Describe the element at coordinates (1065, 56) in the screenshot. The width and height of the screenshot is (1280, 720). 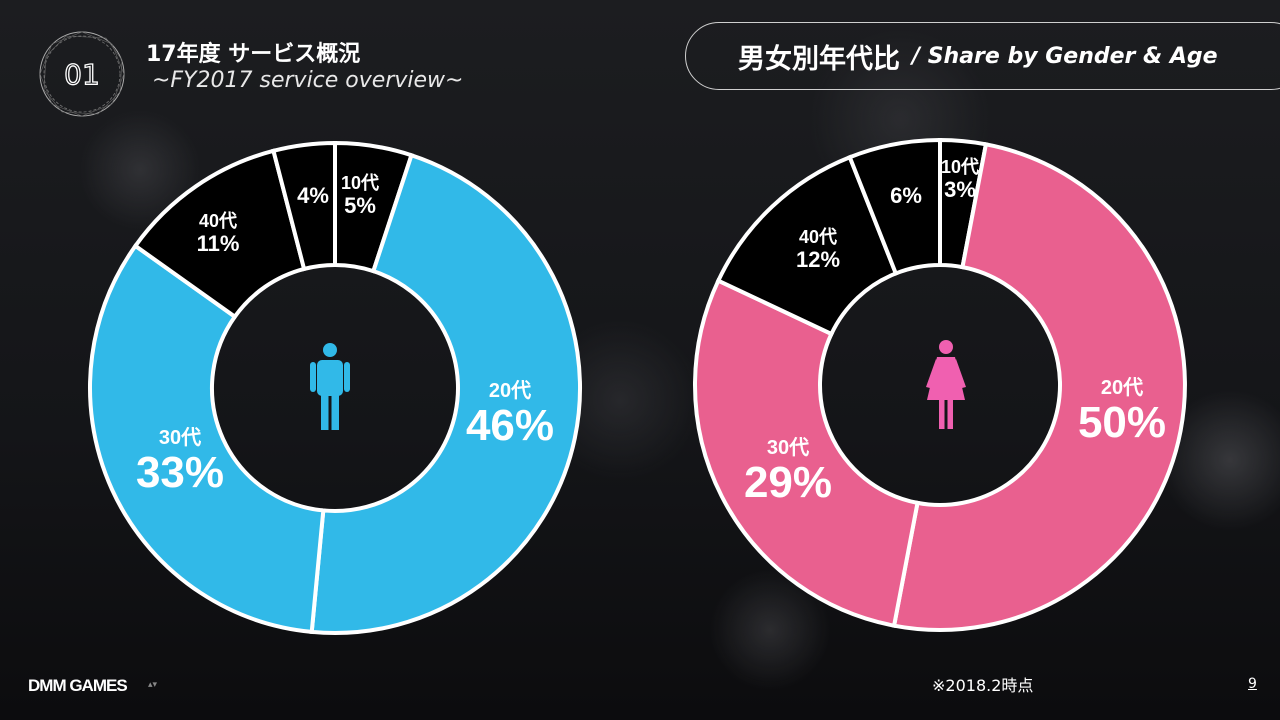
I see `section-title-en: / Share by Gender & Age` at that location.